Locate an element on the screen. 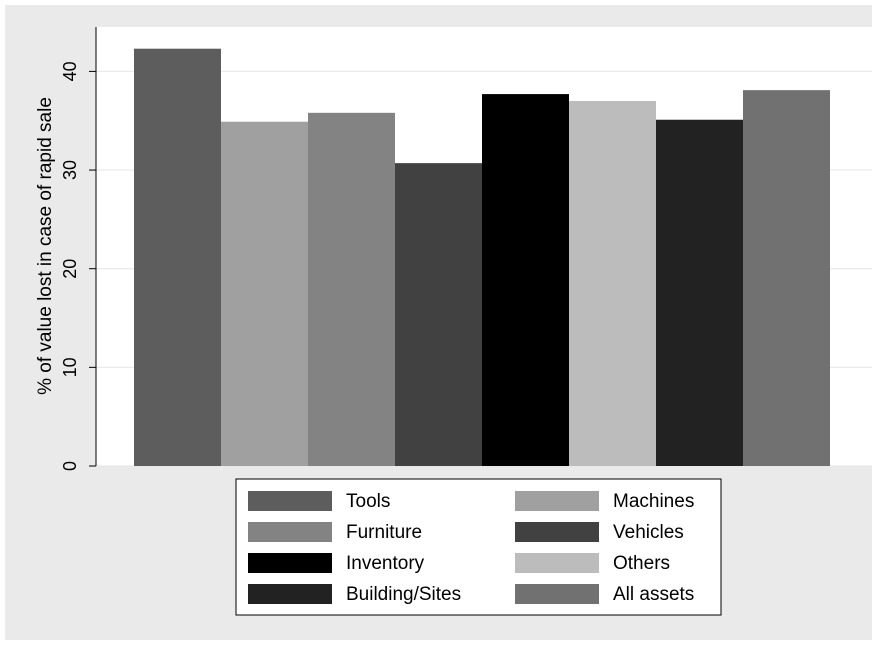 Image resolution: width=877 pixels, height=645 pixels. legend-key-building-sites is located at coordinates (290, 594).